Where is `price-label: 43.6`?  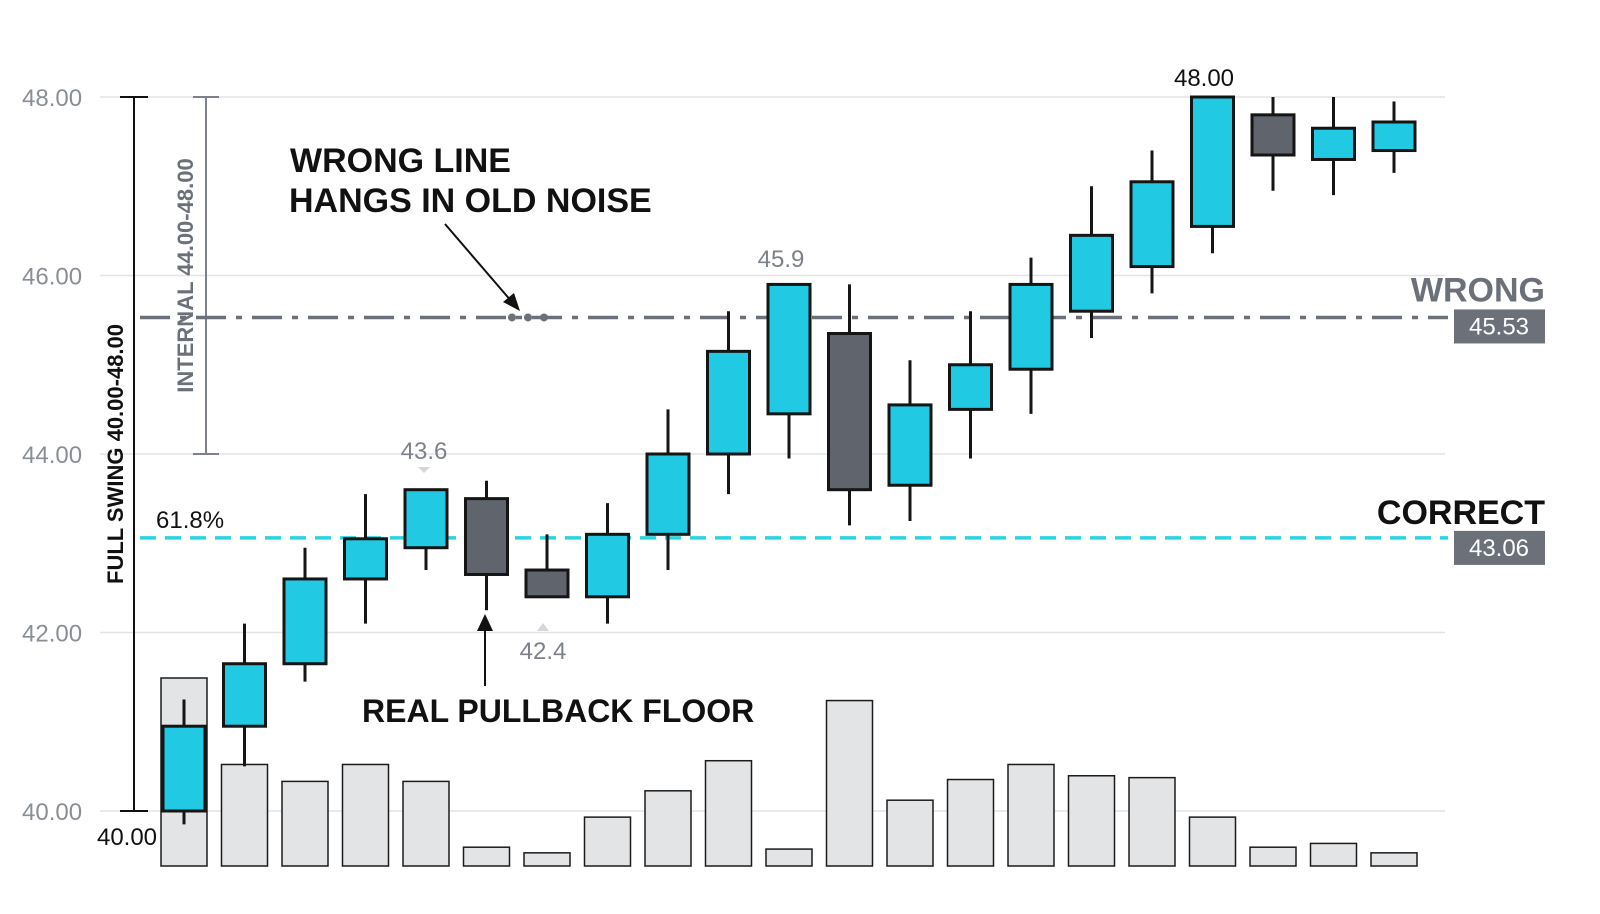 price-label: 43.6 is located at coordinates (424, 451).